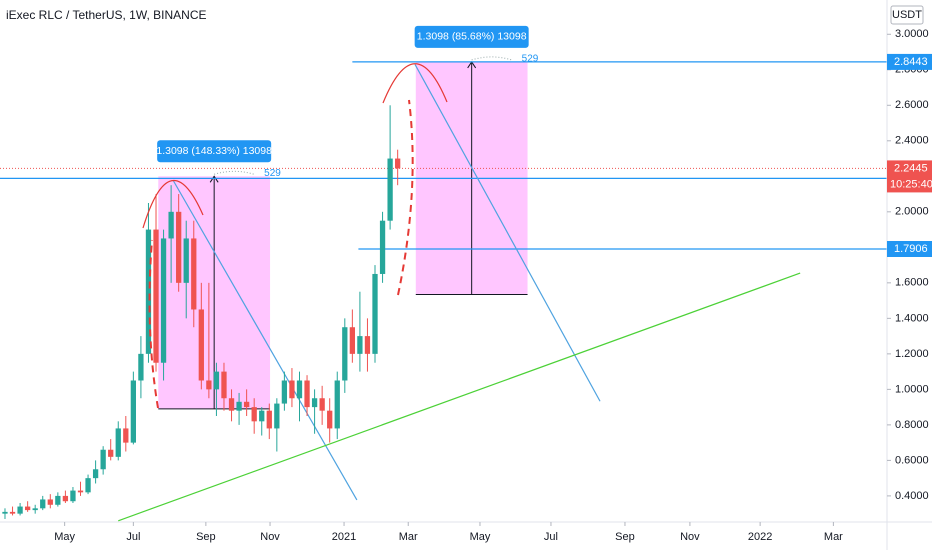 The height and width of the screenshot is (550, 932). What do you see at coordinates (760, 537) in the screenshot?
I see `x-tick-label: 2022` at bounding box center [760, 537].